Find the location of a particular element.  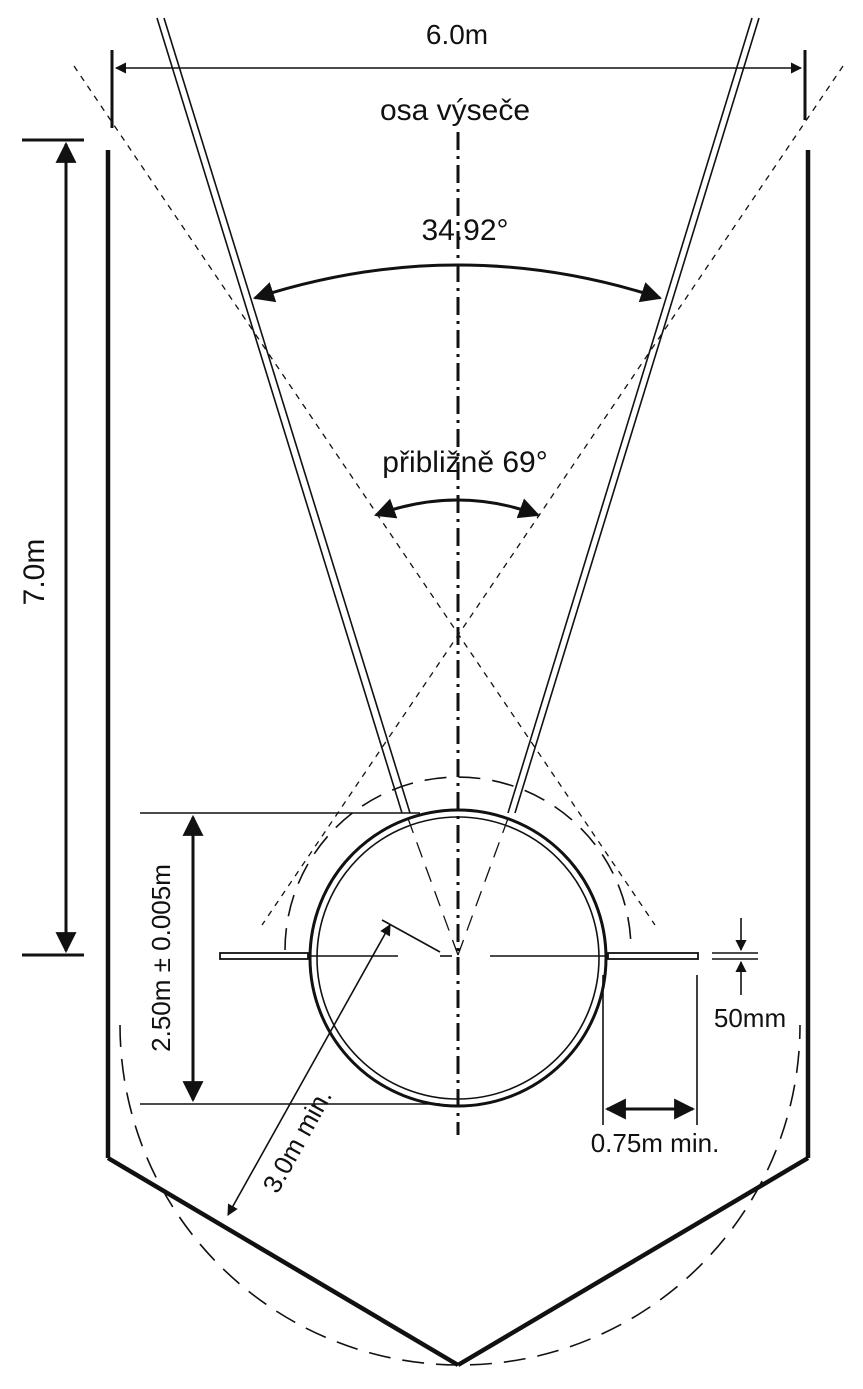

height-dimension is located at coordinates (53, 547).